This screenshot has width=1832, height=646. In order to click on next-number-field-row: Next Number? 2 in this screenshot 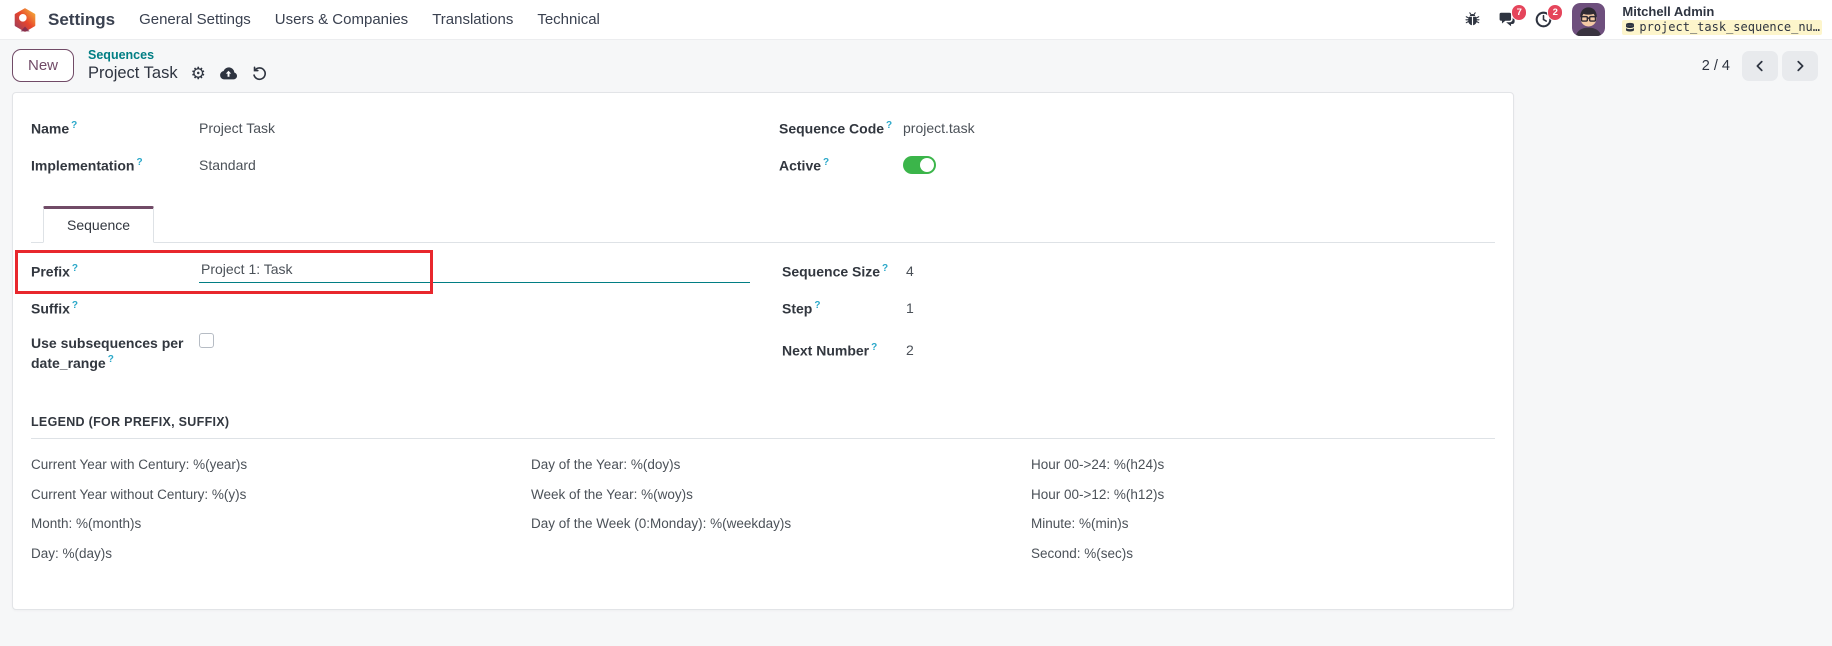, I will do `click(1138, 350)`.